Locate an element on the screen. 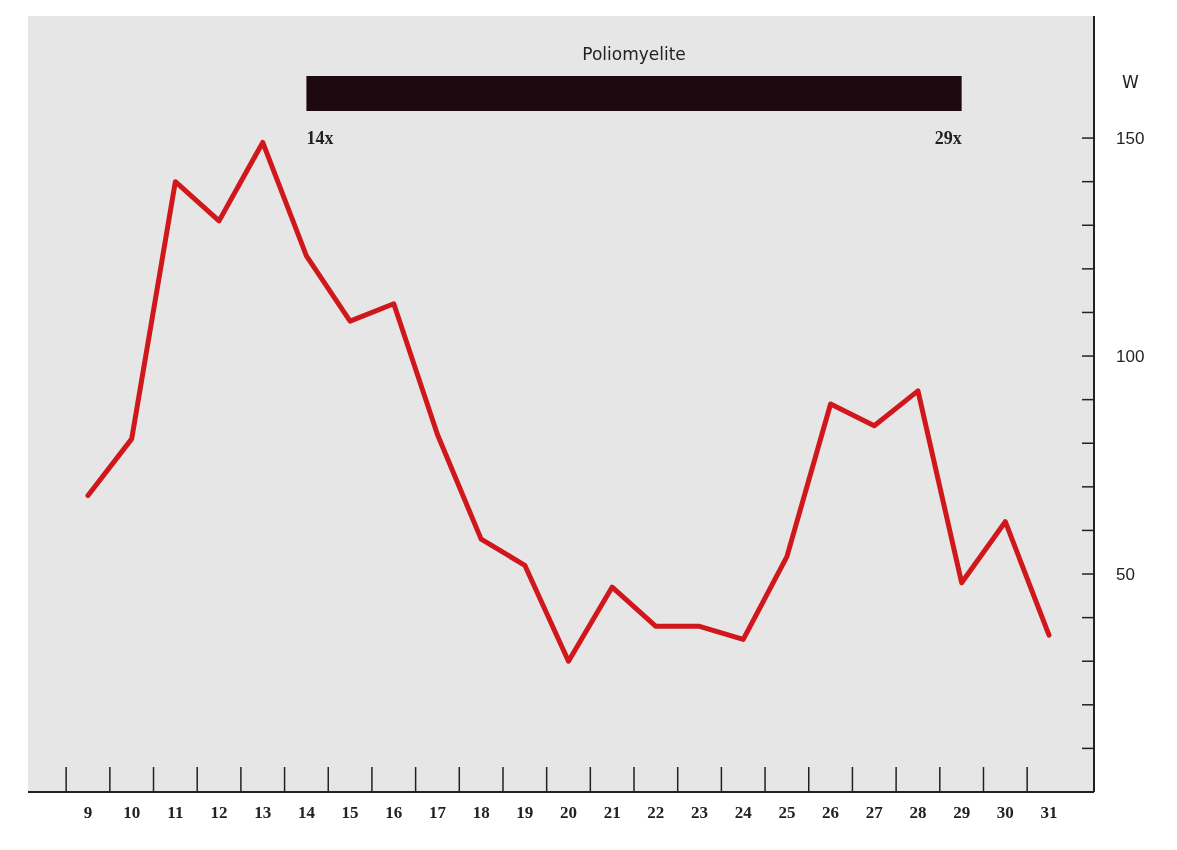 The height and width of the screenshot is (850, 1177). x-tick-label: 10 is located at coordinates (132, 812).